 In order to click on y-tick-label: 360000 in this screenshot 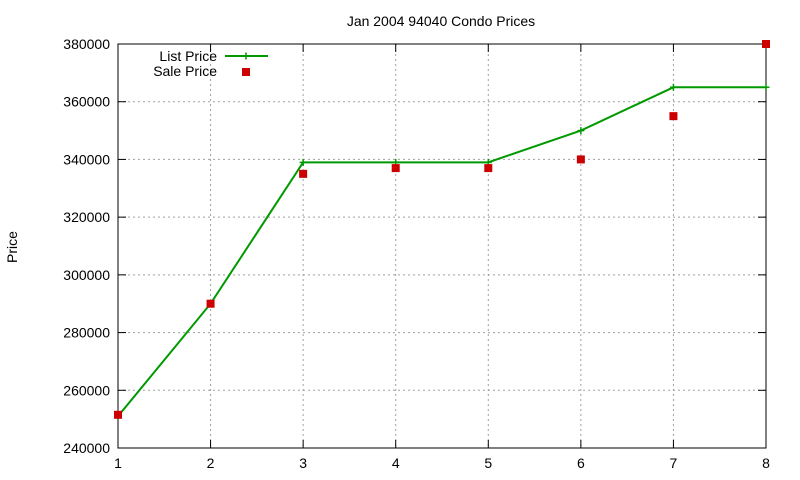, I will do `click(86, 102)`.